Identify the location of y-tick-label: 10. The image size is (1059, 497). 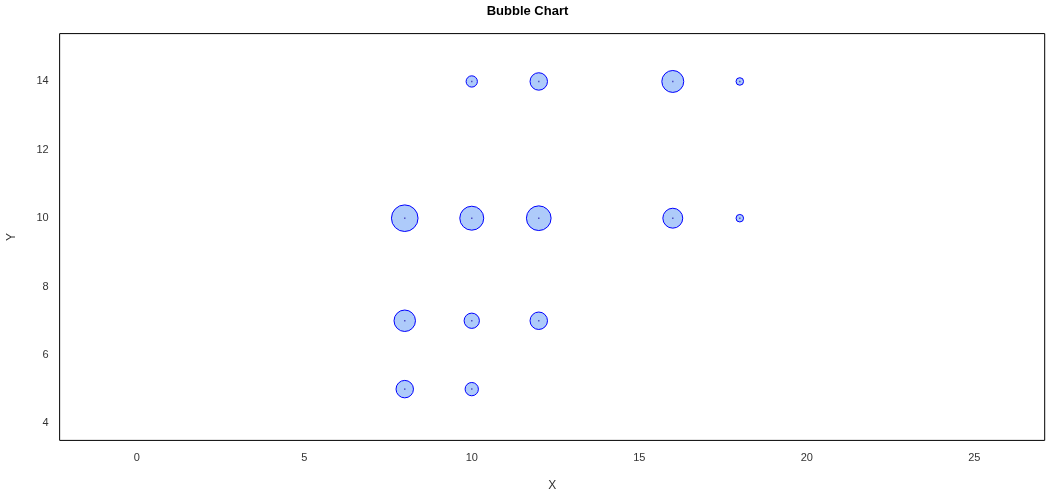
(42, 217).